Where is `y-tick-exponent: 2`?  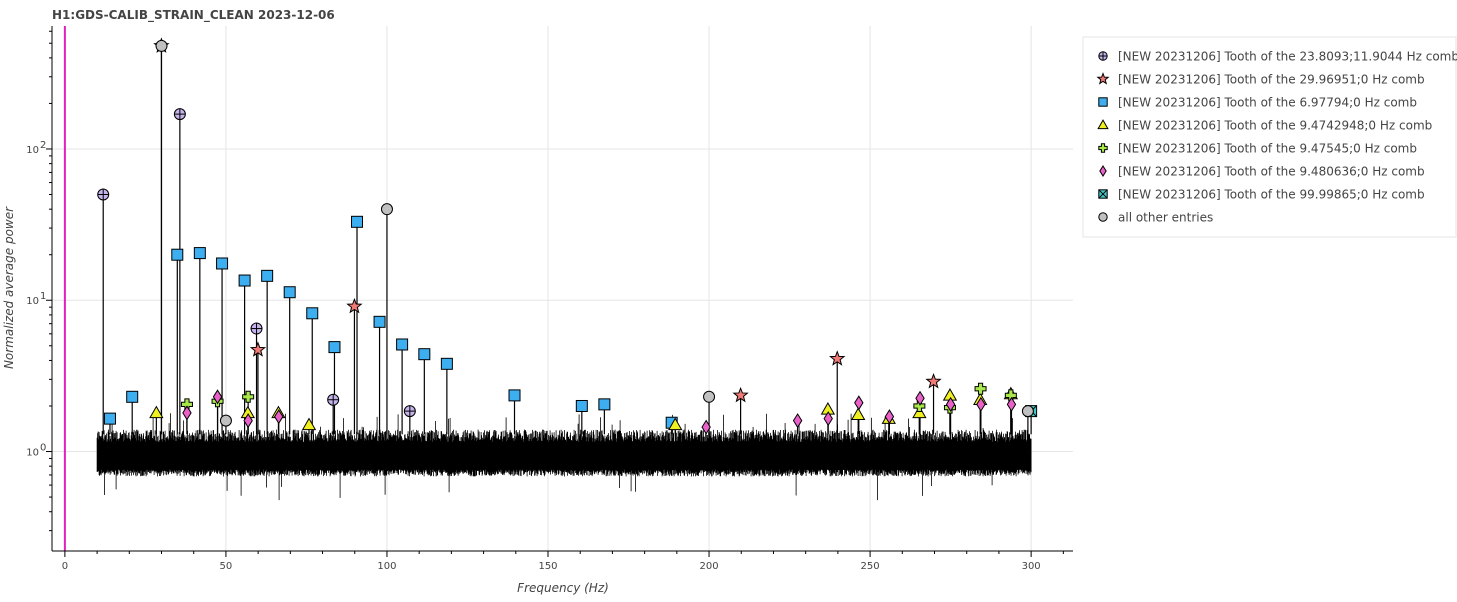 y-tick-exponent: 2 is located at coordinates (43, 145).